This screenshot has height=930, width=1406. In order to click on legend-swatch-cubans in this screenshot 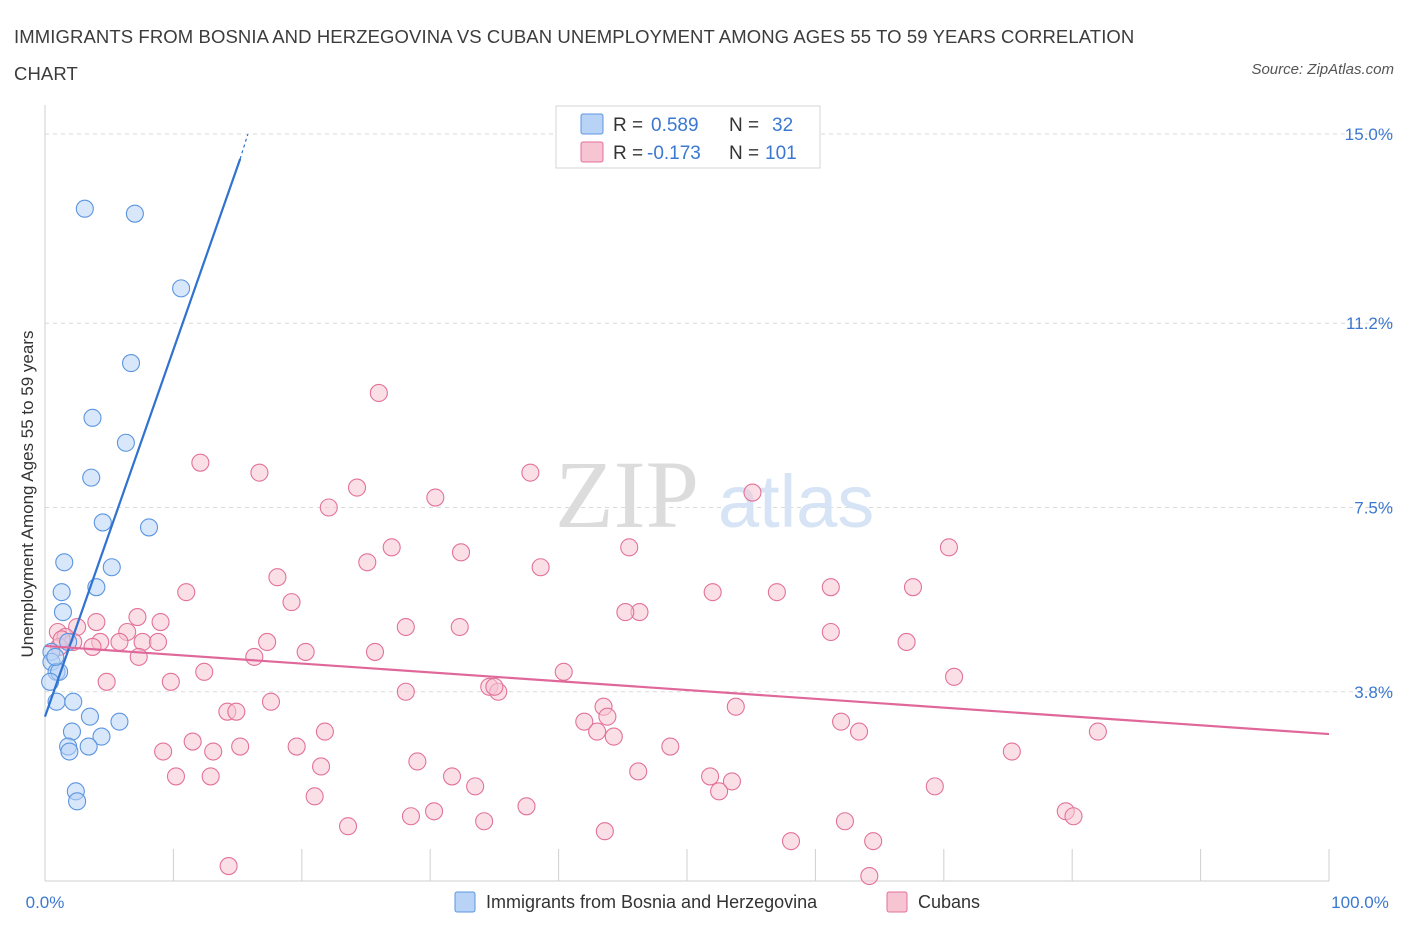, I will do `click(897, 902)`.